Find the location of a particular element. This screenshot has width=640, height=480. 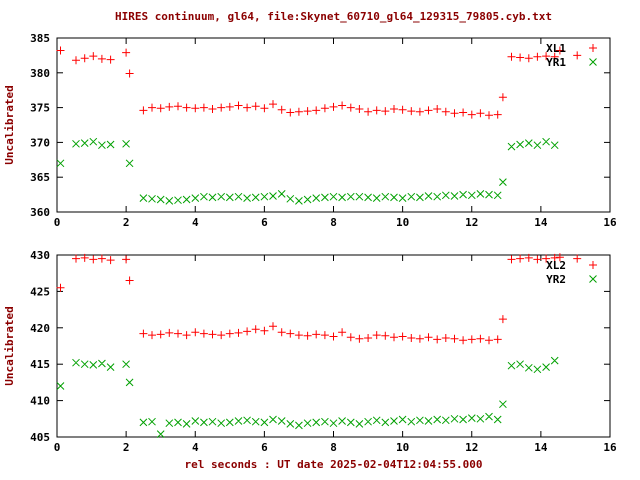

legend-label-YR1: YR1 is located at coordinates (556, 62).